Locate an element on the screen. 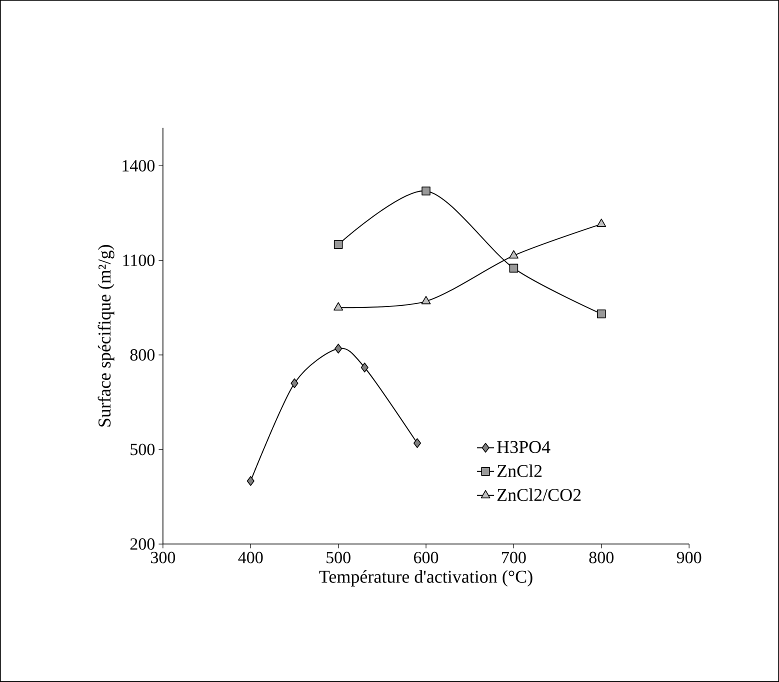 The image size is (779, 682). x-tick-label: 600 is located at coordinates (426, 558).